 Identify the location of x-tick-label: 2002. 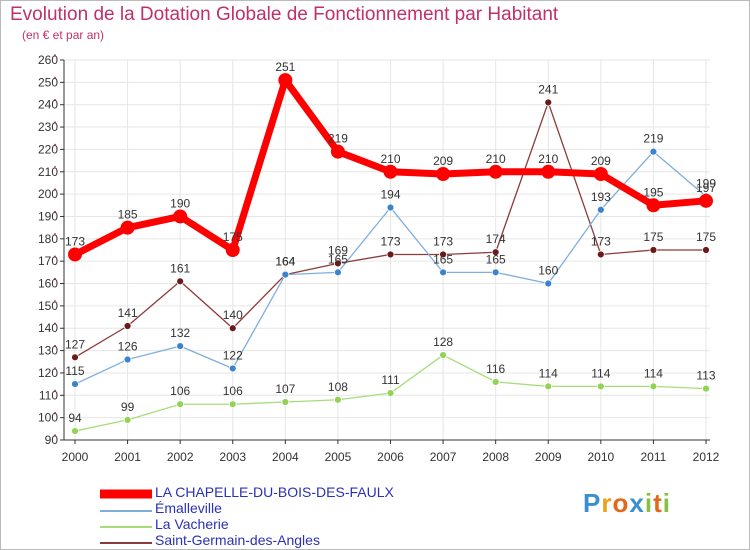
(180, 457).